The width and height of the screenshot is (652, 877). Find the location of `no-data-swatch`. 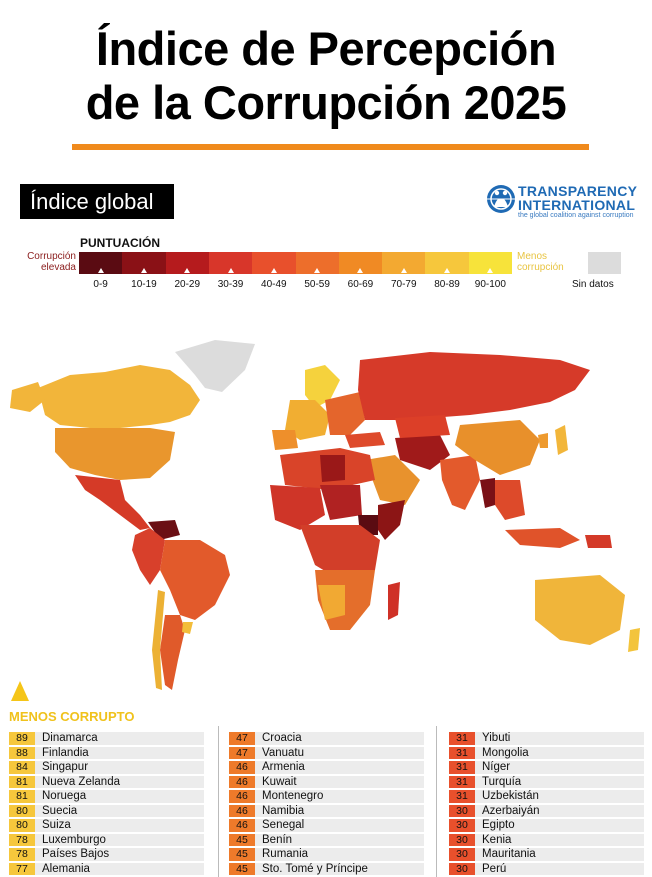

no-data-swatch is located at coordinates (604, 263).